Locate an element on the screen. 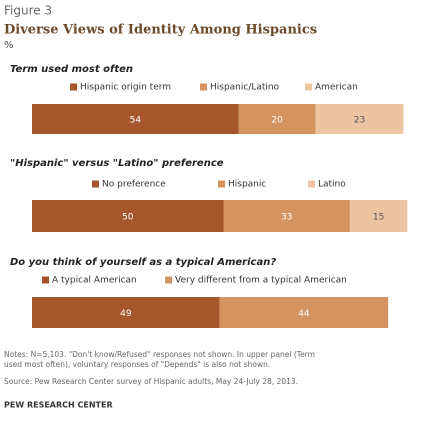  legend-label: Hispanic is located at coordinates (247, 185).